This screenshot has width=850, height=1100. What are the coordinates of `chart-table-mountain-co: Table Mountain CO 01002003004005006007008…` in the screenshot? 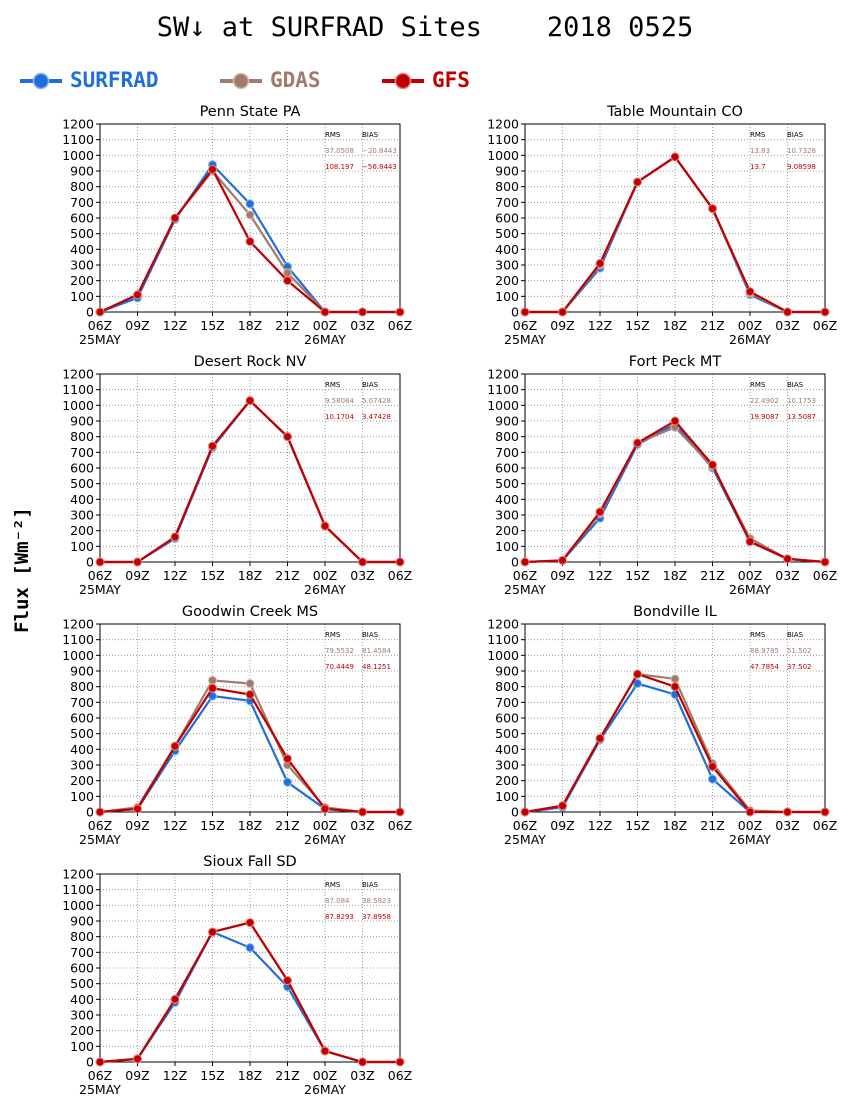 It's located at (662, 225).